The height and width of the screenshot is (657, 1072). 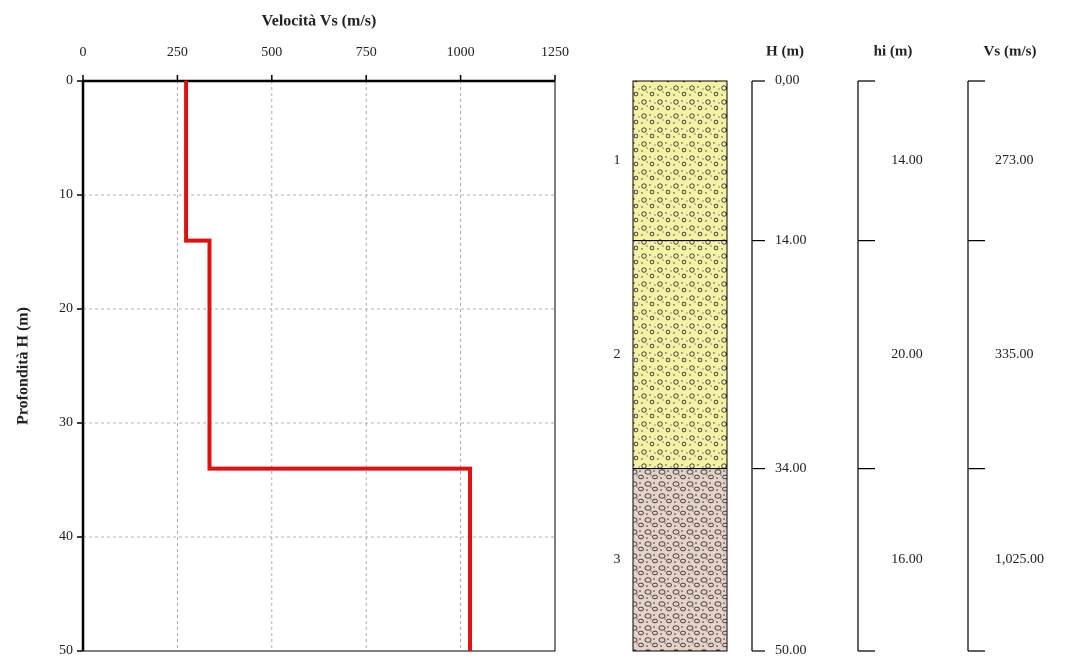 I want to click on y-tick-label: 0, so click(x=69, y=80).